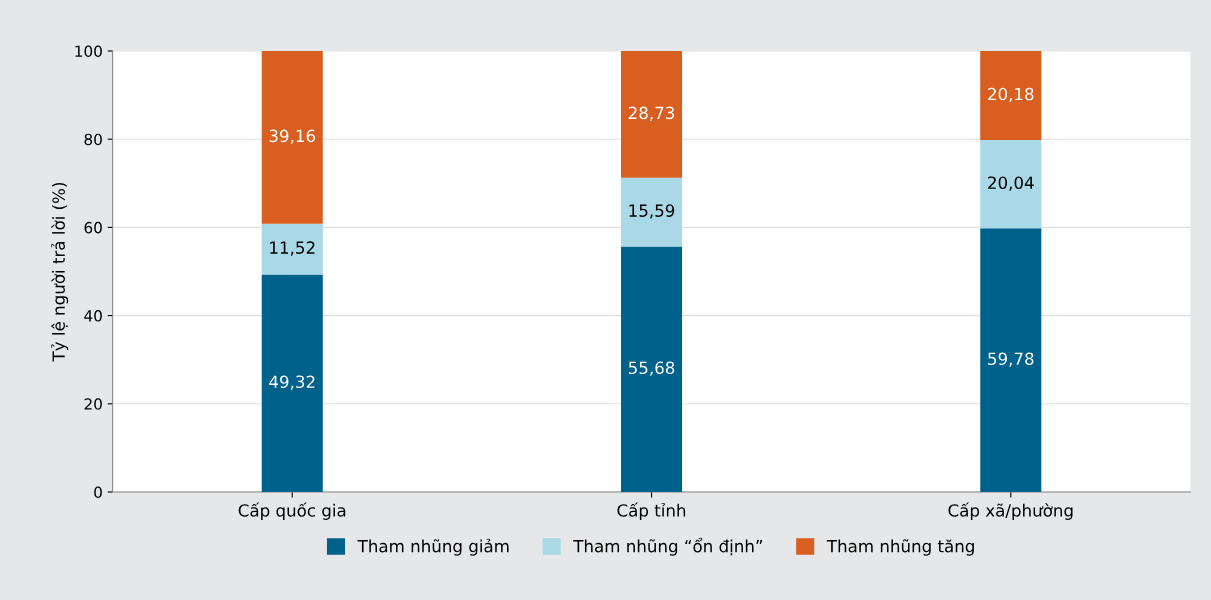 This screenshot has width=1211, height=600. I want to click on legend-label: Tham nhũng giảm, so click(433, 547).